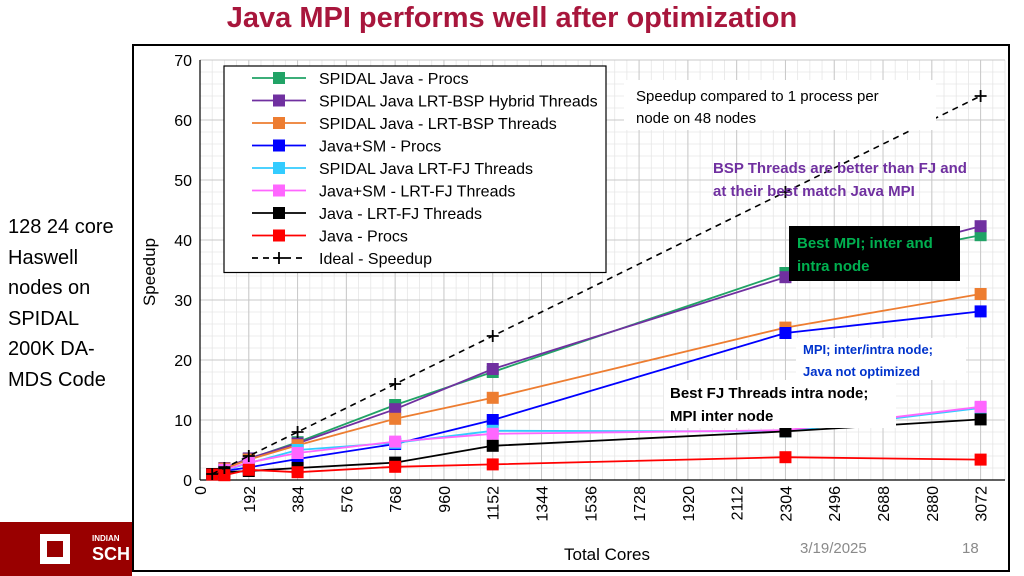 The image size is (1024, 576). What do you see at coordinates (183, 241) in the screenshot?
I see `y-tick-label: 40` at bounding box center [183, 241].